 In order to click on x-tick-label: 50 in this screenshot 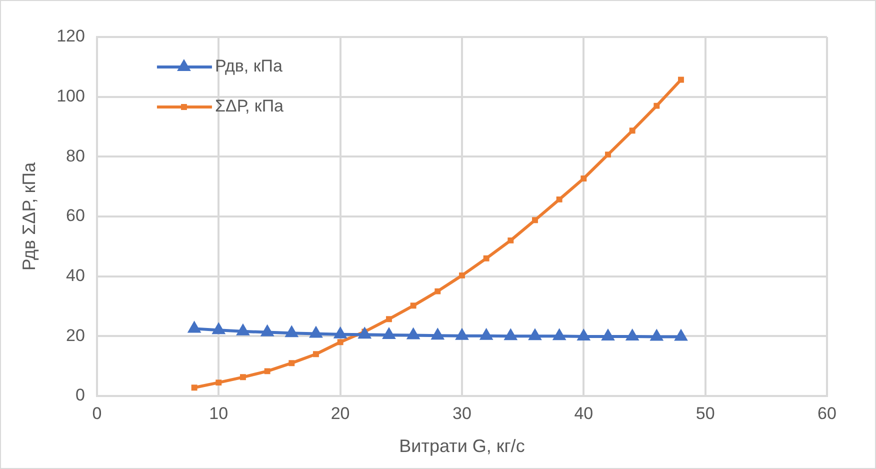, I will do `click(705, 413)`.